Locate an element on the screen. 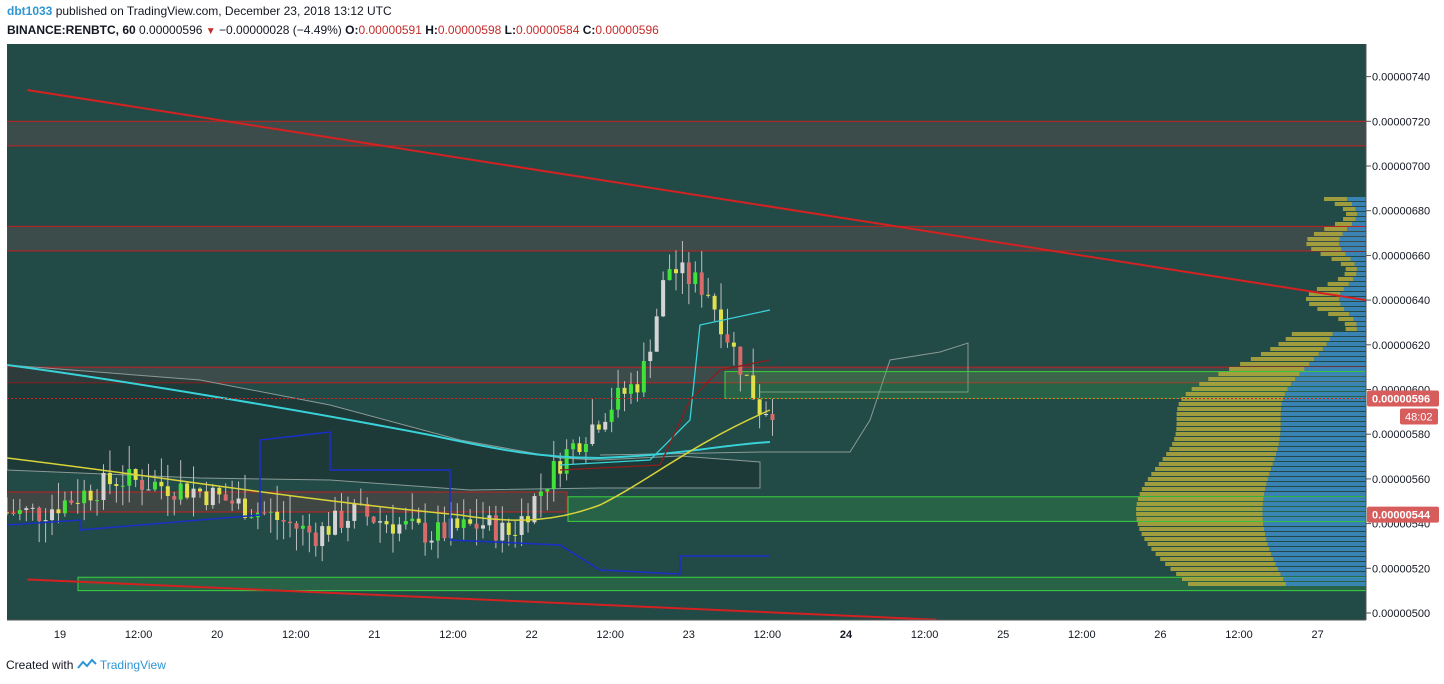  highlight-price-badge-bg is located at coordinates (1403, 514).